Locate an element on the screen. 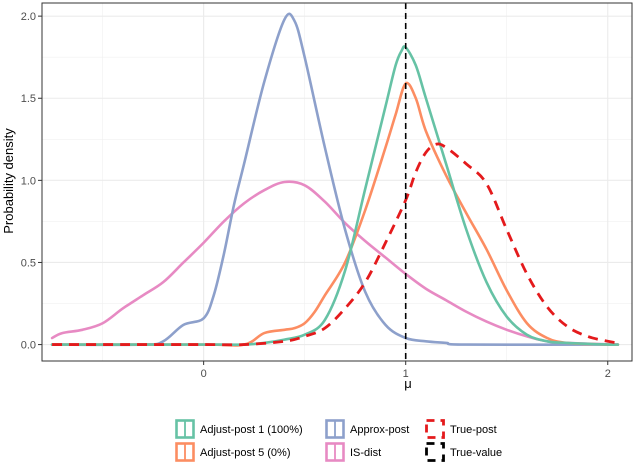 The width and height of the screenshot is (640, 463). legend-item-true-post: True-post is located at coordinates (461, 429).